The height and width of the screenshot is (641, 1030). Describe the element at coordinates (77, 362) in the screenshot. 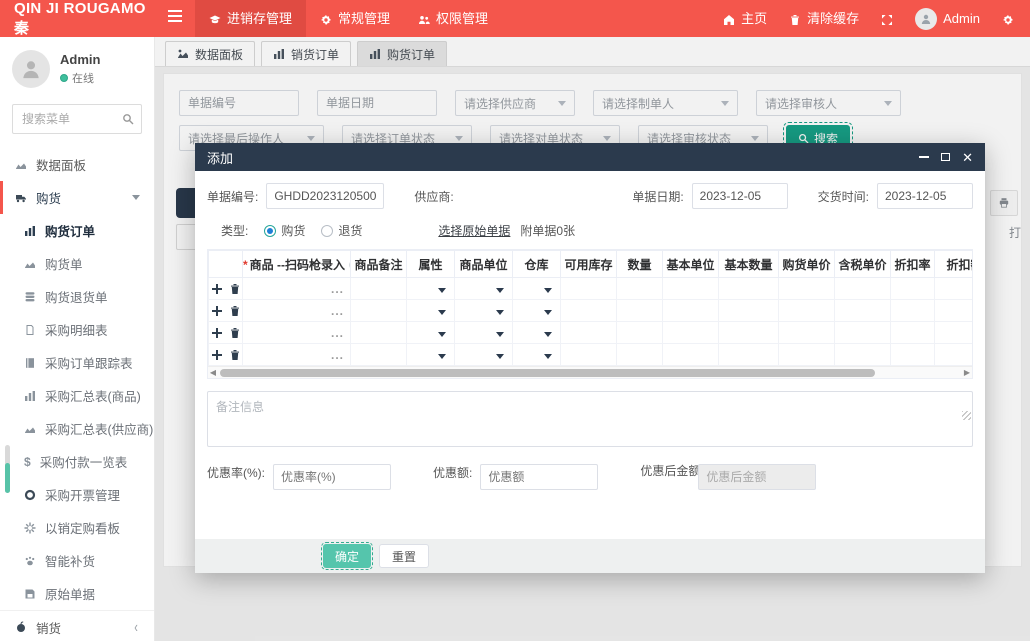

I see `sidebar-item-purchase-order-tracking: 采购订单跟踪表` at that location.